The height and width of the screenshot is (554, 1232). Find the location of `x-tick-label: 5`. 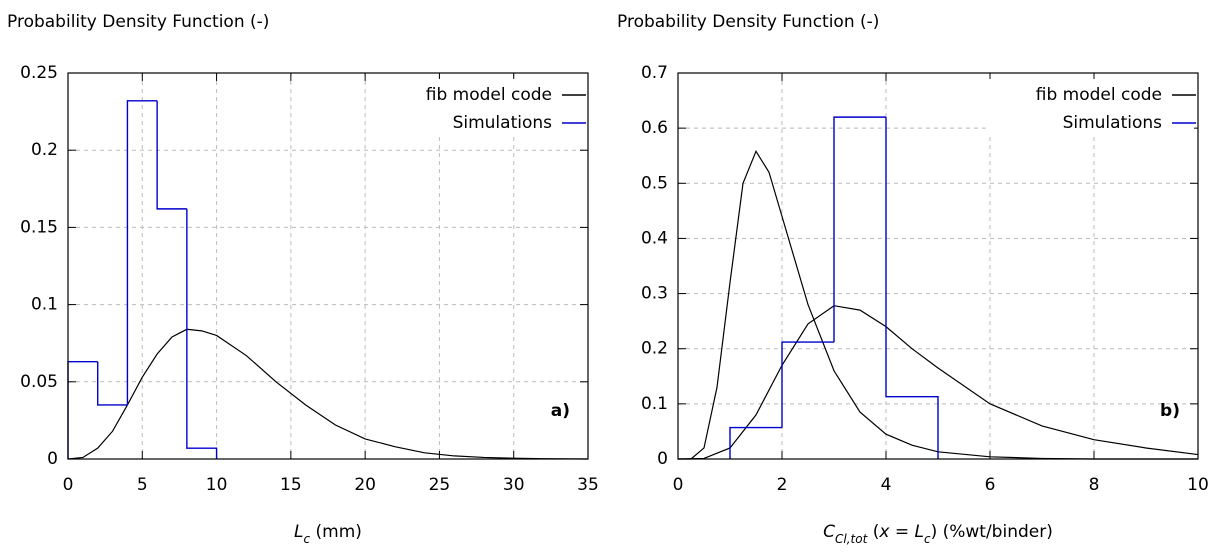

x-tick-label: 5 is located at coordinates (142, 485).